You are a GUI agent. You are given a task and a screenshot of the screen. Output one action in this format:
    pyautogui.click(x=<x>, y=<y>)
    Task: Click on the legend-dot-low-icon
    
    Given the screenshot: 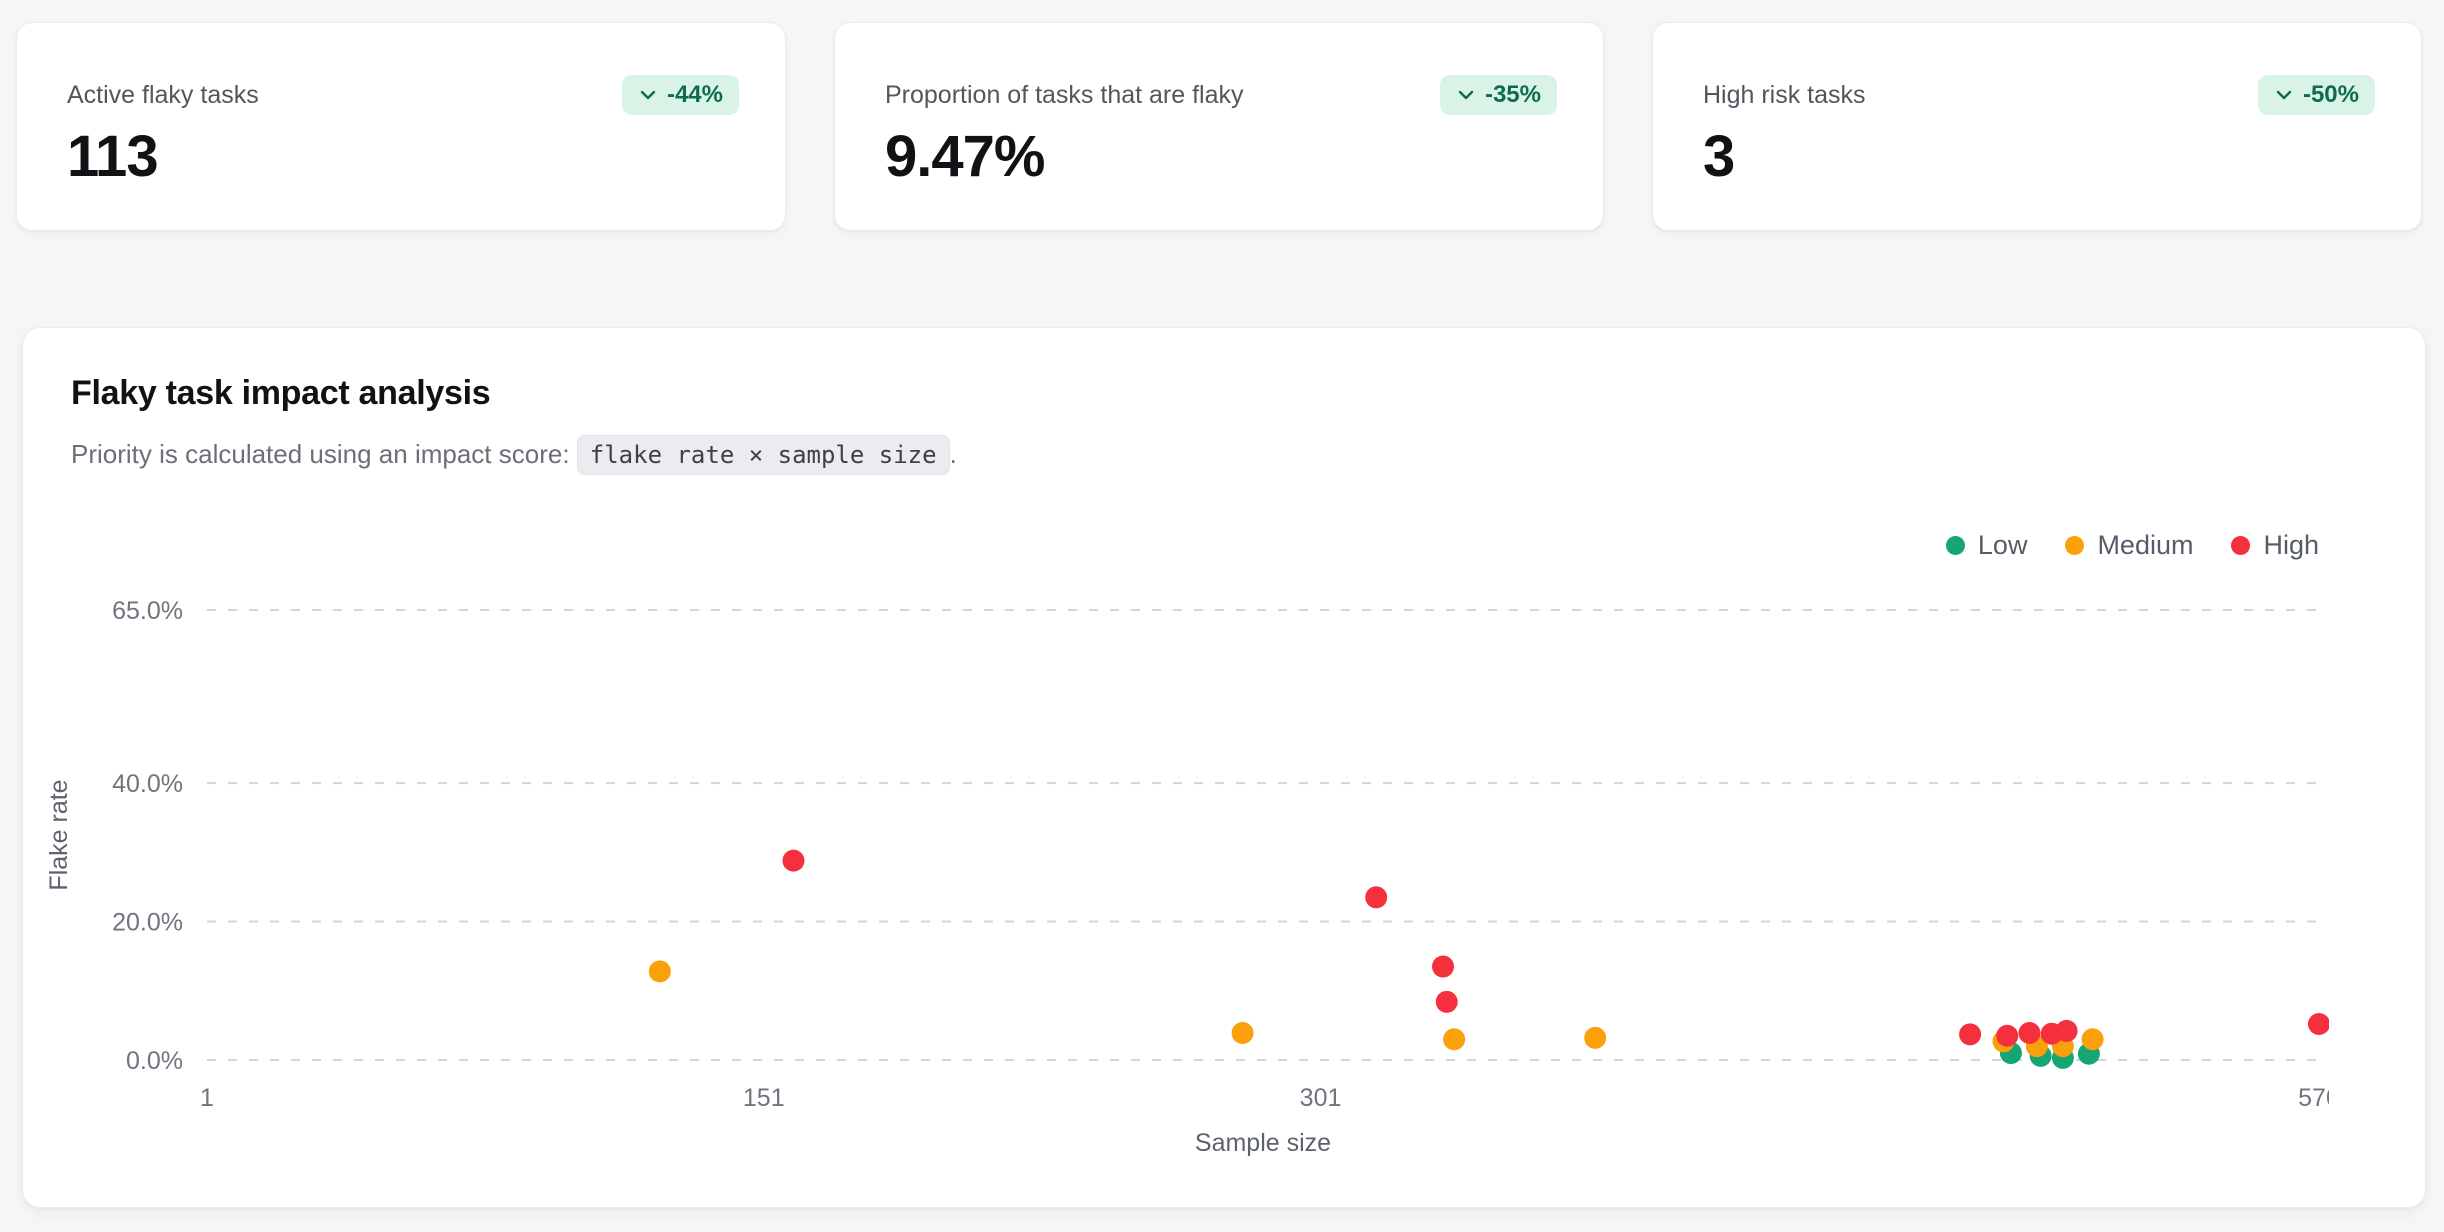 What is the action you would take?
    pyautogui.click(x=1955, y=545)
    